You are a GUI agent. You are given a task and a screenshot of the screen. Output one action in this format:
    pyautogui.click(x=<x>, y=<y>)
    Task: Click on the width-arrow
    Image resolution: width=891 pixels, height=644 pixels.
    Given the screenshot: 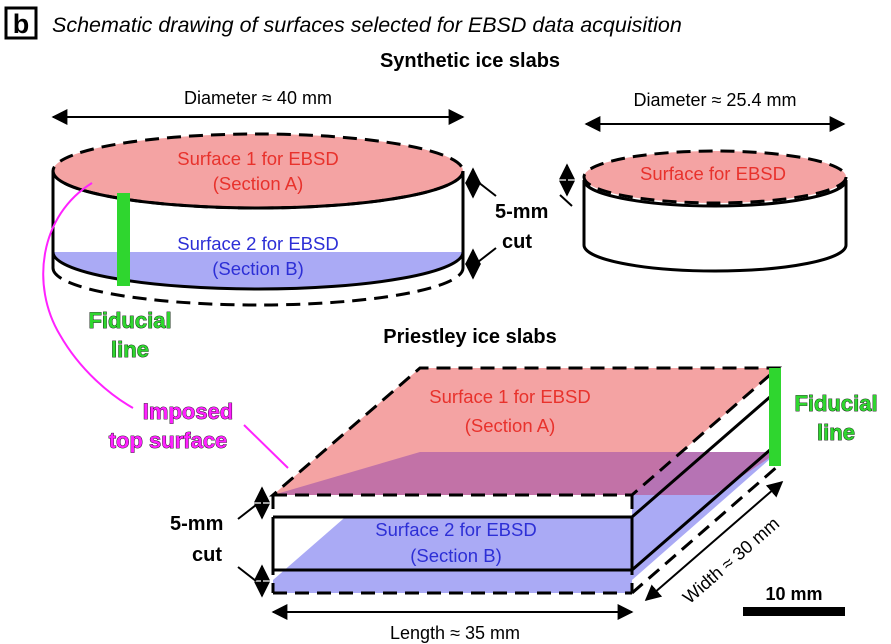 What is the action you would take?
    pyautogui.click(x=714, y=541)
    